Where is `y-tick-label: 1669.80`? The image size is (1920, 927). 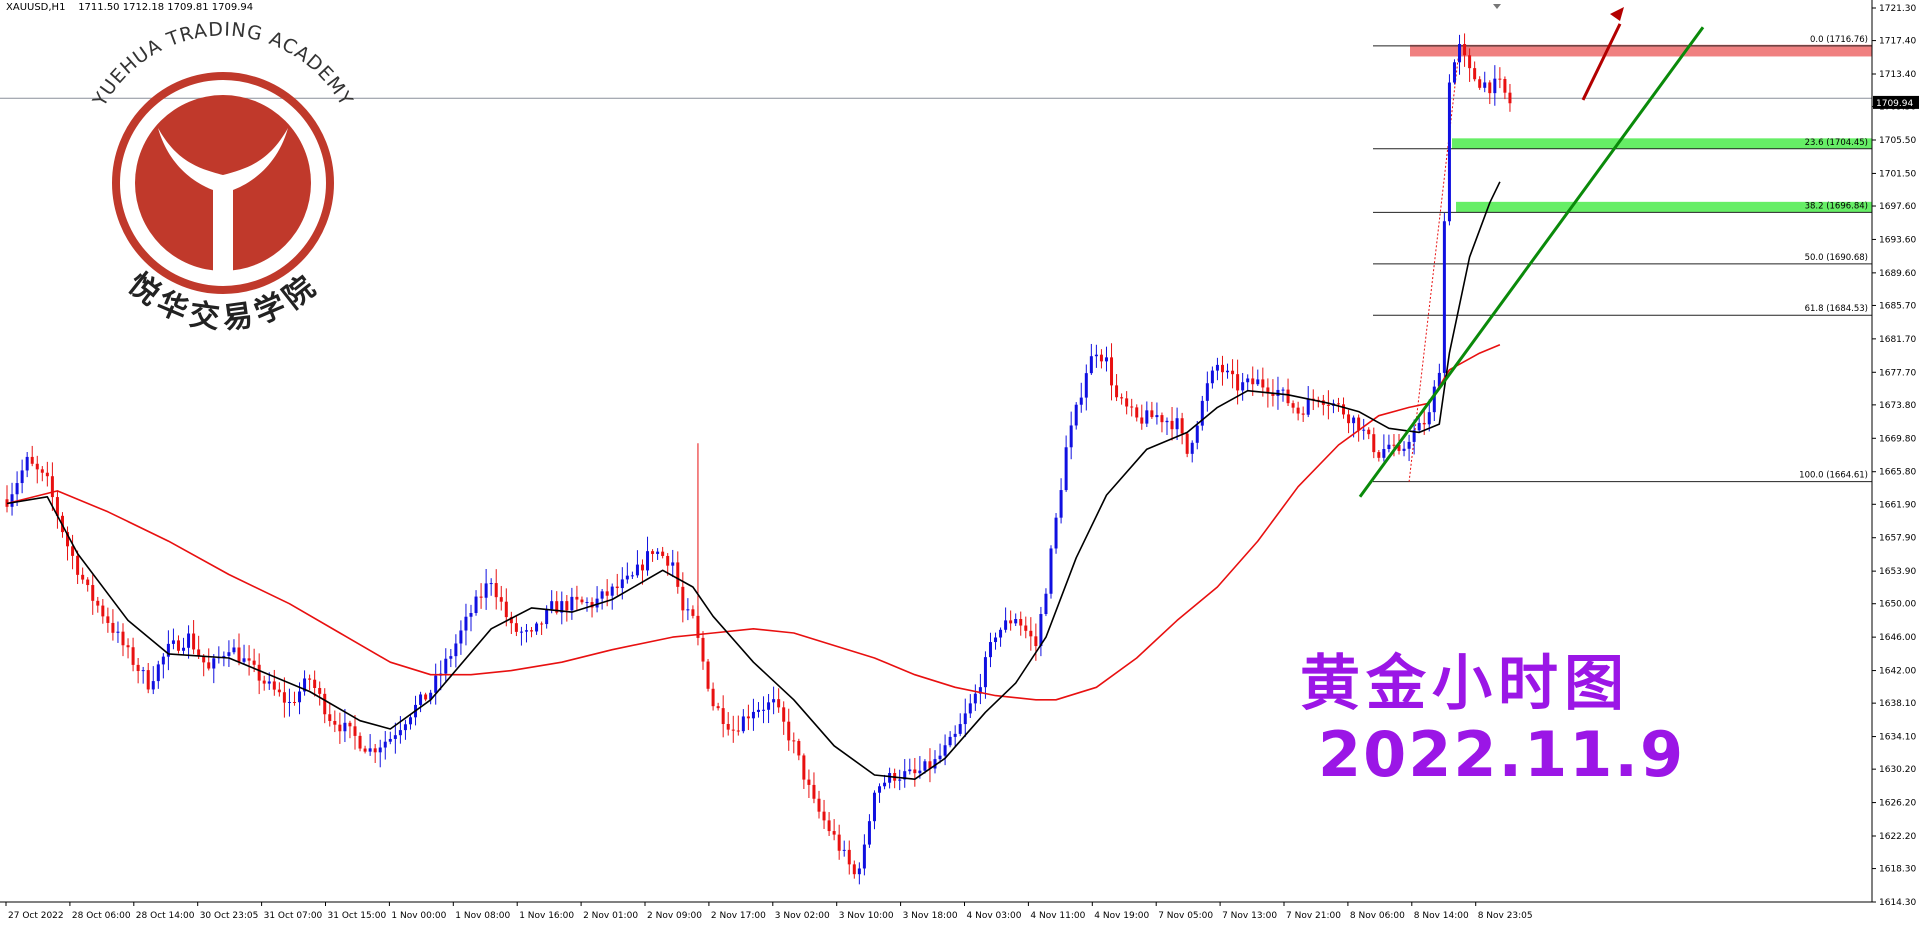
y-tick-label: 1669.80 is located at coordinates (1897, 439).